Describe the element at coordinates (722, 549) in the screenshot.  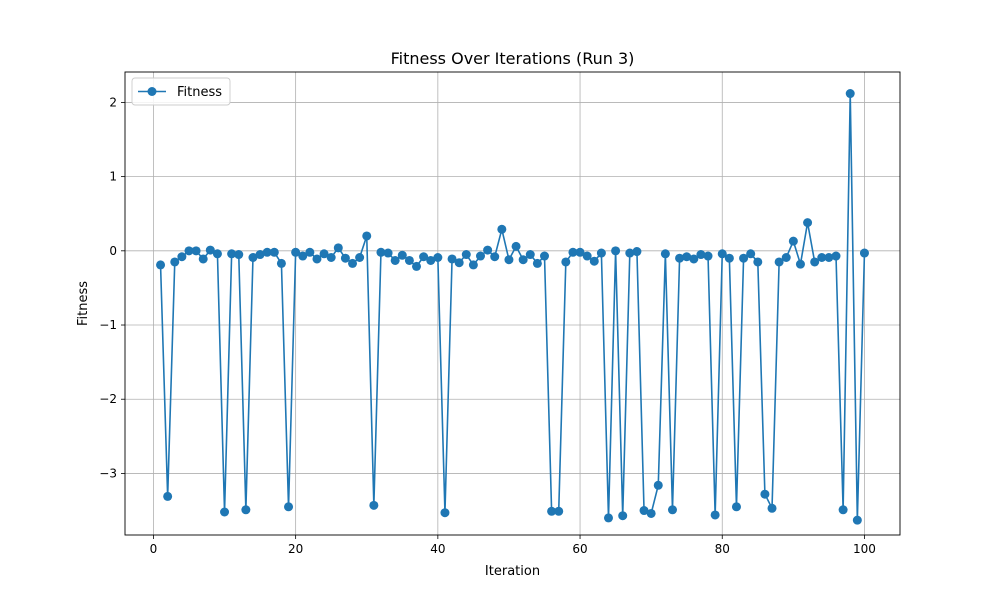
I see `x-tick-label: 80` at that location.